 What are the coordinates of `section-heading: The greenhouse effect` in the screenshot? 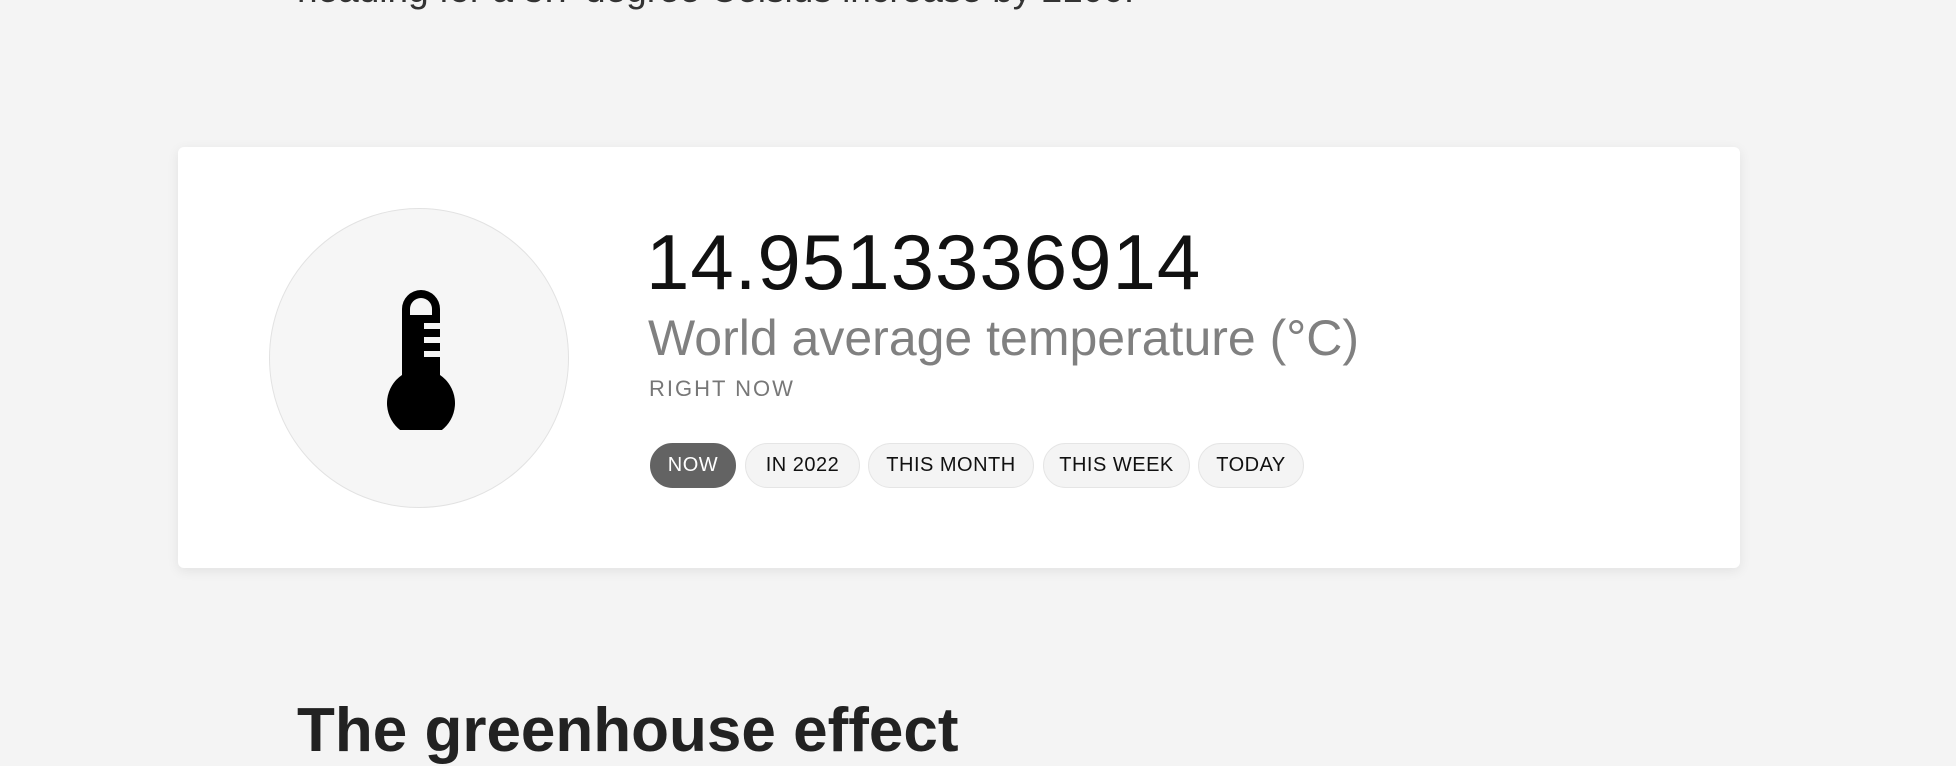 It's located at (628, 730).